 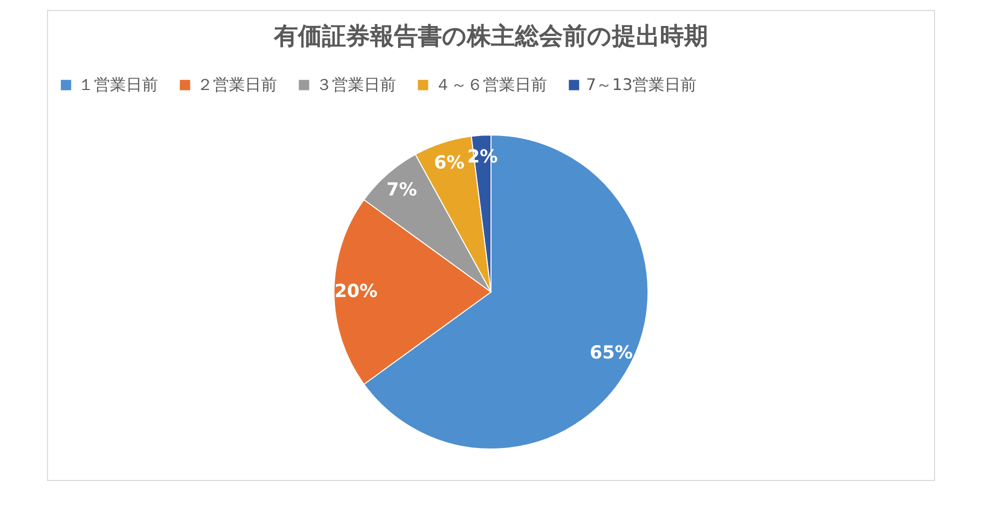 I want to click on data-label: 20%, so click(x=356, y=291).